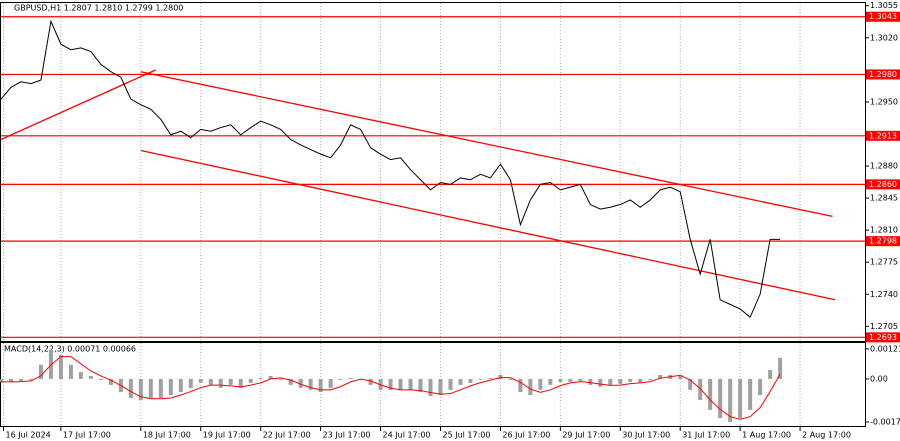 The width and height of the screenshot is (900, 441). I want to click on y-tick-label: 1.2775, so click(884, 262).